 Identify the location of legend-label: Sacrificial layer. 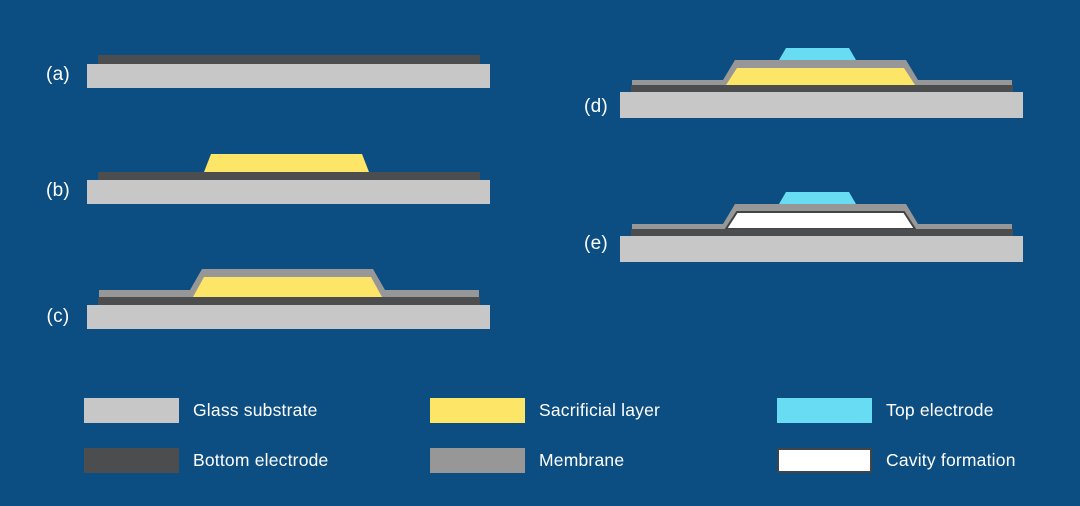
(600, 410).